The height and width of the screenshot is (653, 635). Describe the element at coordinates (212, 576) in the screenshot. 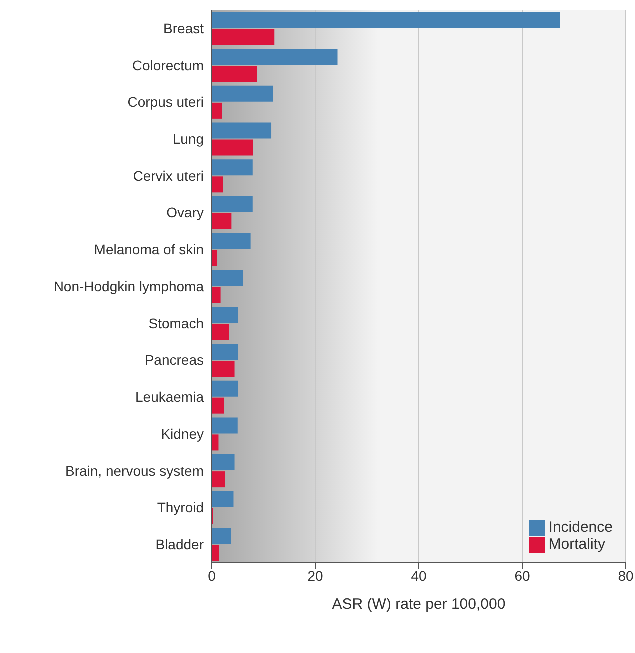

I see `x-tick-label: 0` at that location.